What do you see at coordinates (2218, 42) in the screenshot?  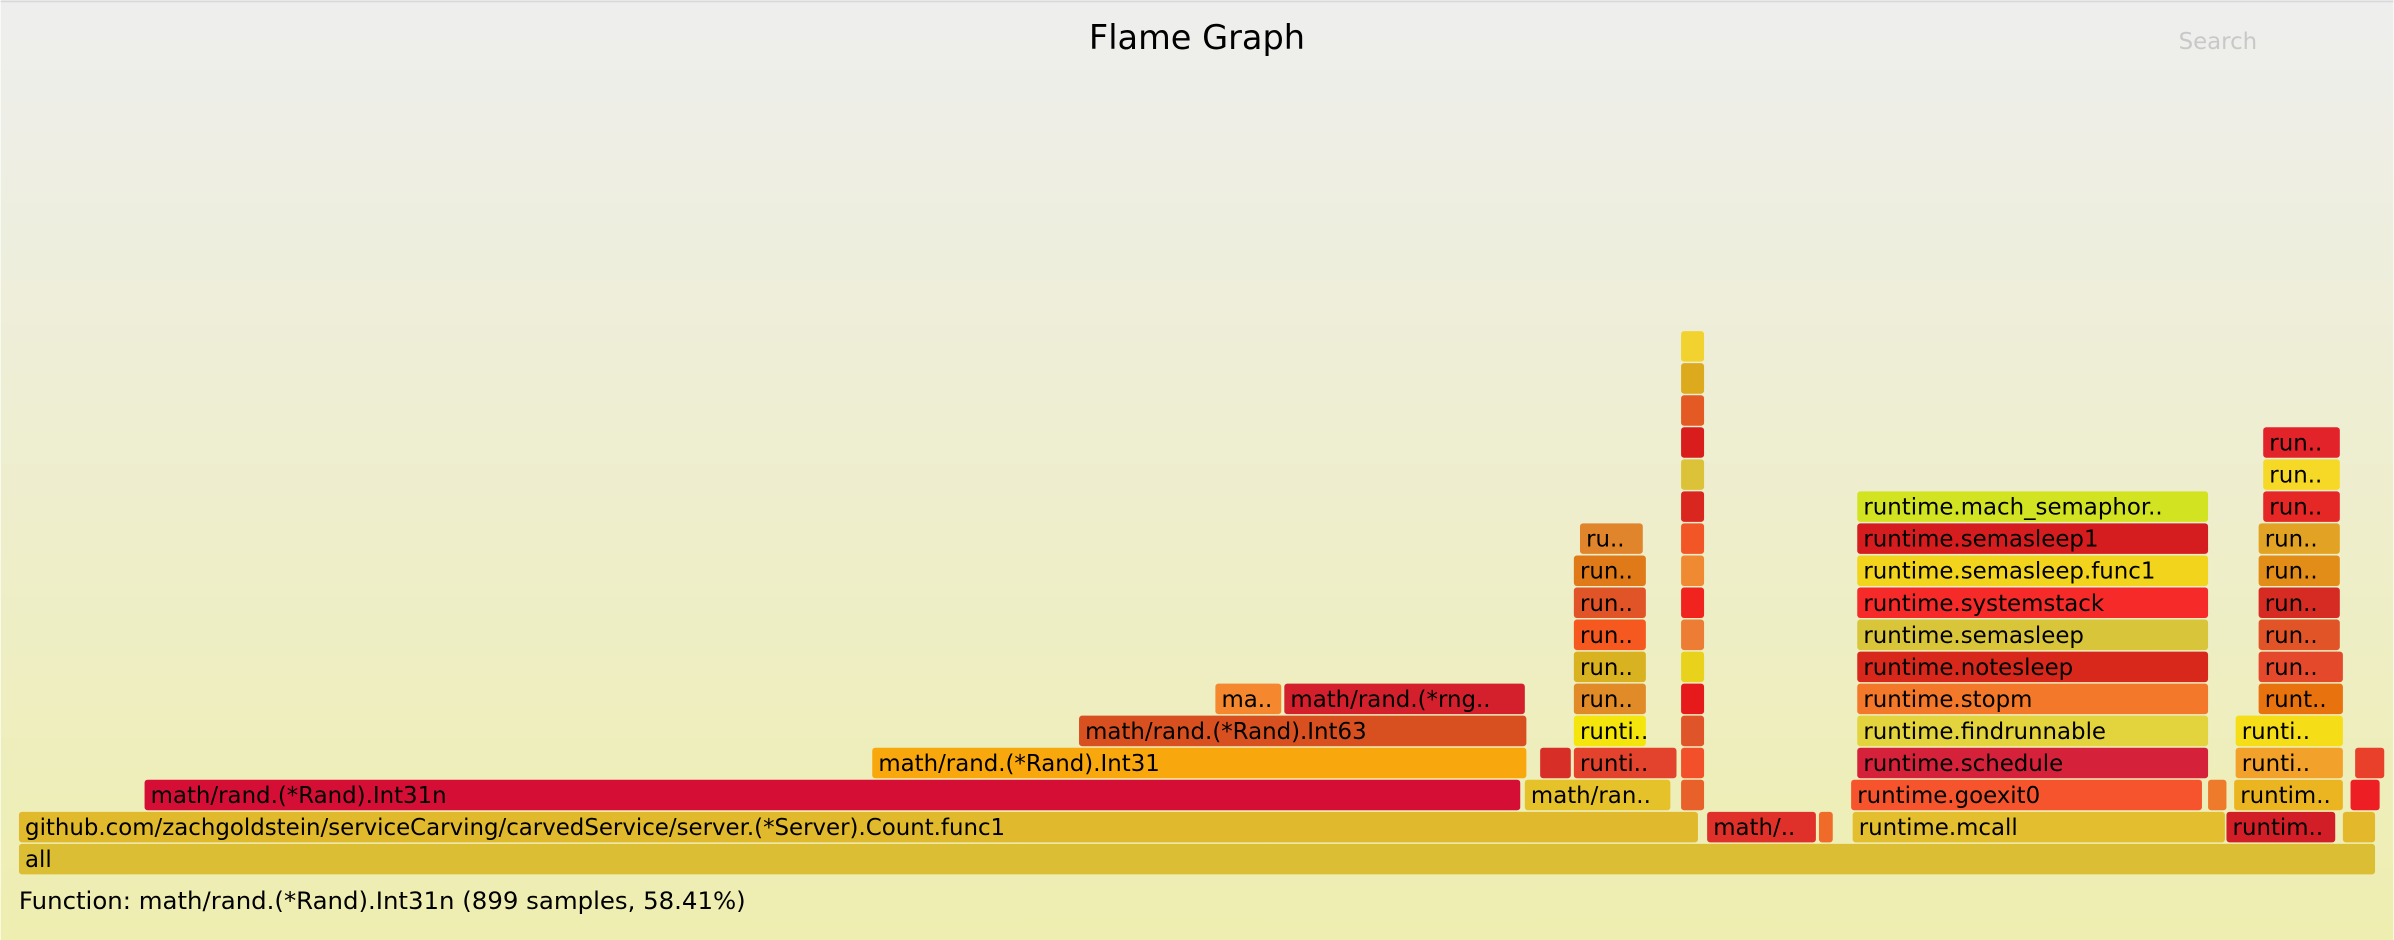 I see `search-button: Search` at bounding box center [2218, 42].